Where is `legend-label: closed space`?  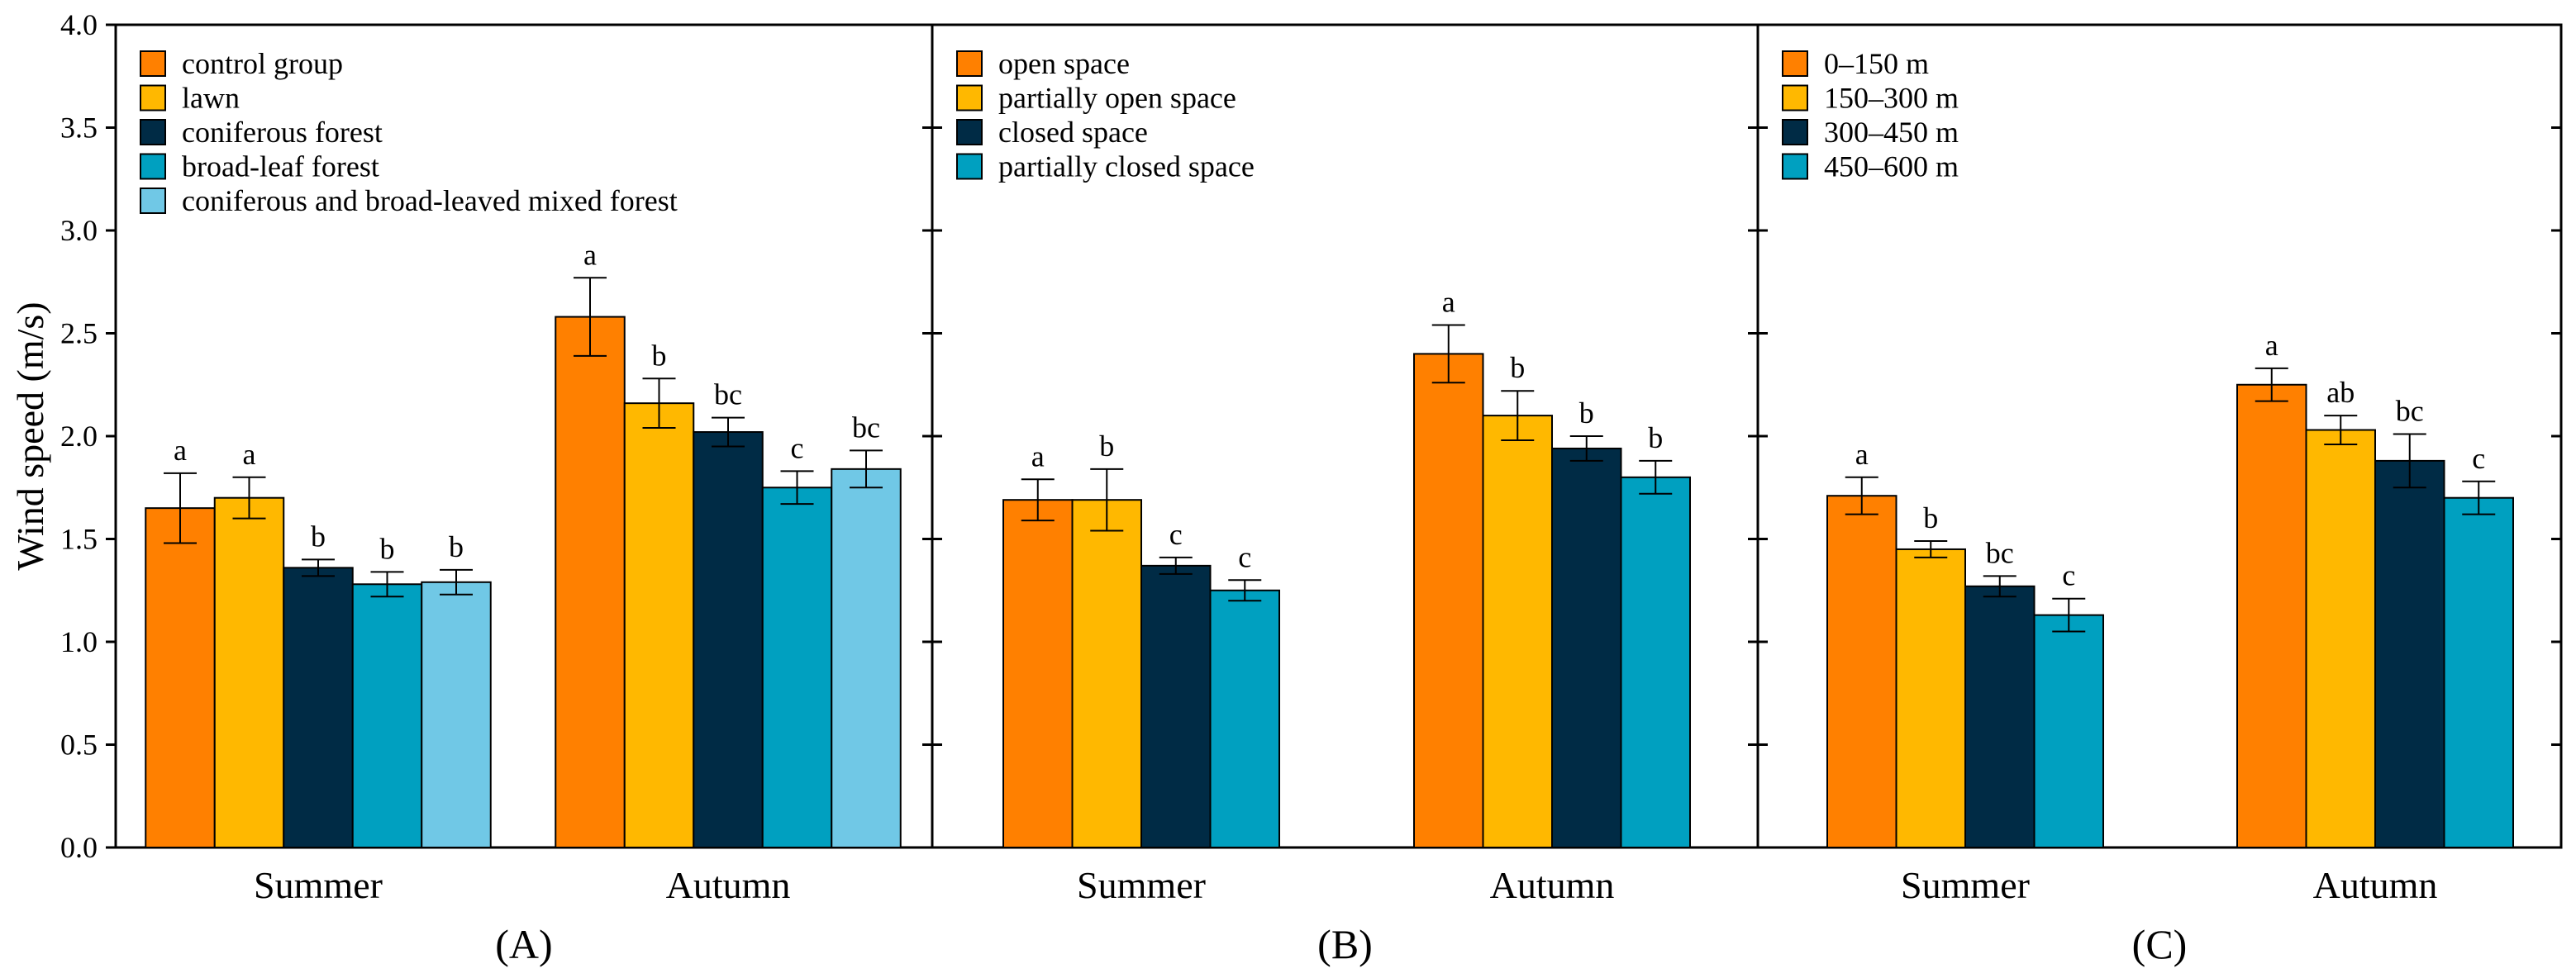
legend-label: closed space is located at coordinates (1073, 132).